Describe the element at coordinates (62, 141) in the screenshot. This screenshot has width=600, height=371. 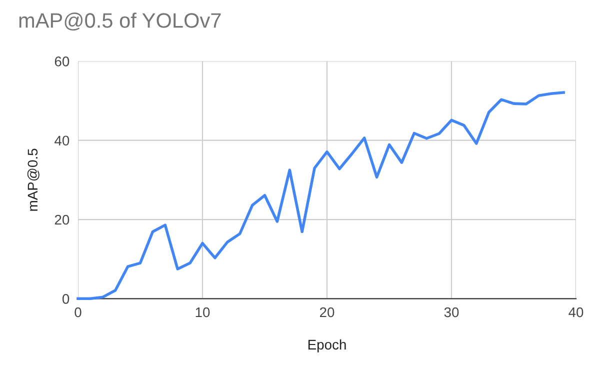
I see `y-tick-label: 40` at that location.